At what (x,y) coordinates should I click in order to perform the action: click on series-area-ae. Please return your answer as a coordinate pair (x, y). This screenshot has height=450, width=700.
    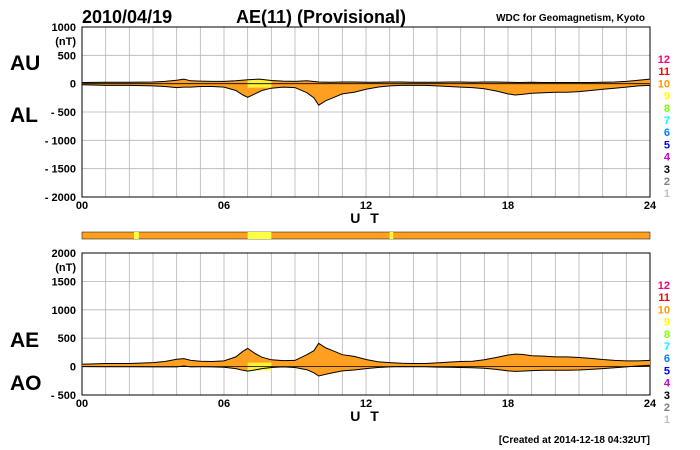
    Looking at the image, I should click on (366, 355).